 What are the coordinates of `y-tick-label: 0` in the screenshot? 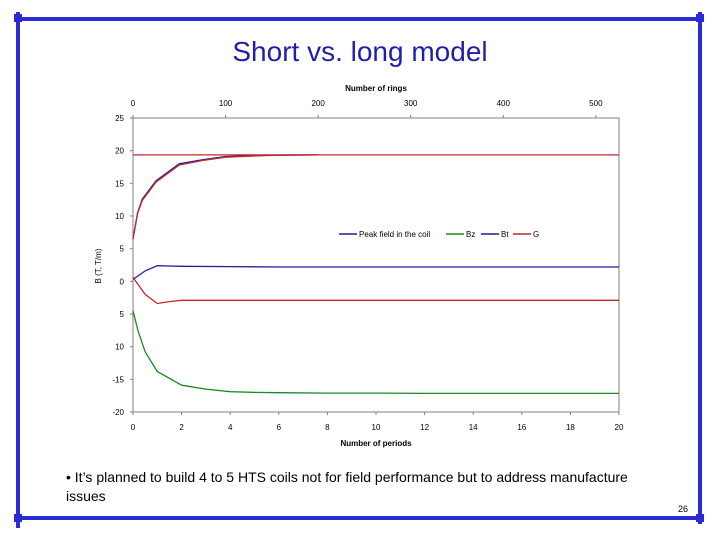 It's located at (122, 281).